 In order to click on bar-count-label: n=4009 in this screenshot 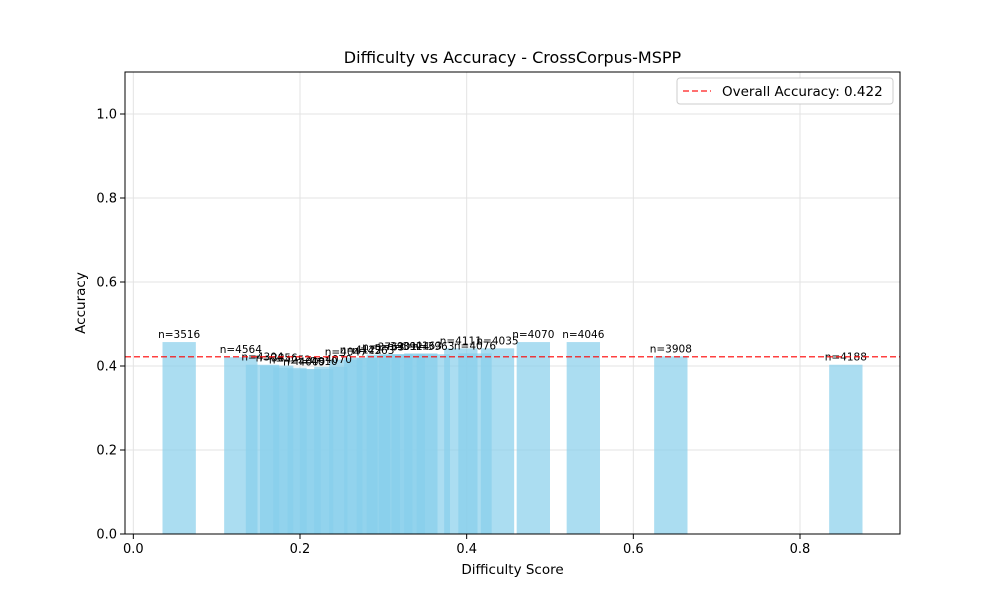, I will do `click(304, 362)`.